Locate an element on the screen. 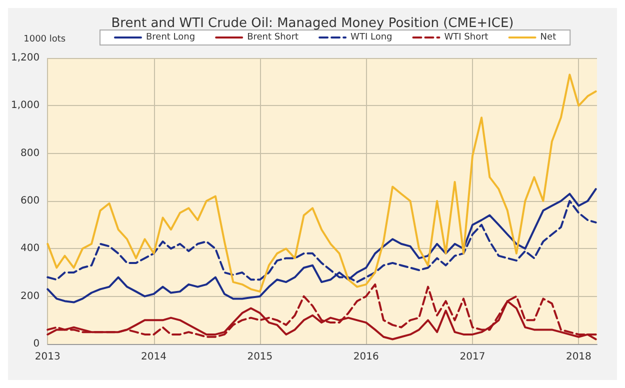 This screenshot has width=625, height=388. x-tick-label: 2017 is located at coordinates (473, 357).